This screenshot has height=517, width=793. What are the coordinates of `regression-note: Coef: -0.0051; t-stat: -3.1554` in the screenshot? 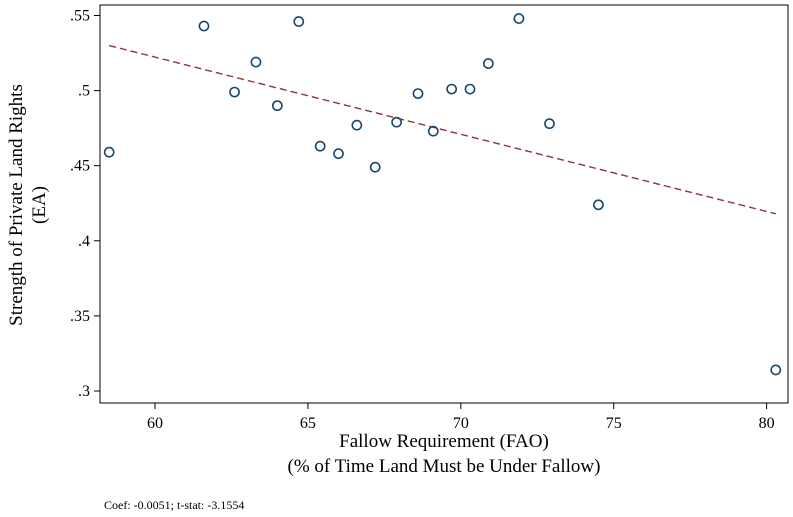 It's located at (174, 505).